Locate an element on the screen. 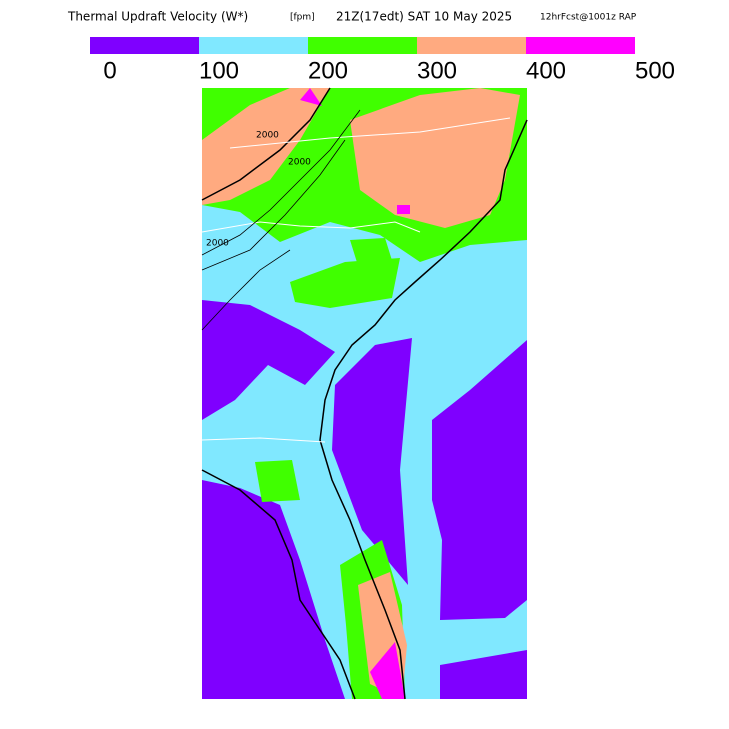 Image resolution: width=729 pixels, height=729 pixels. legend-tick-label: 400 is located at coordinates (546, 70).